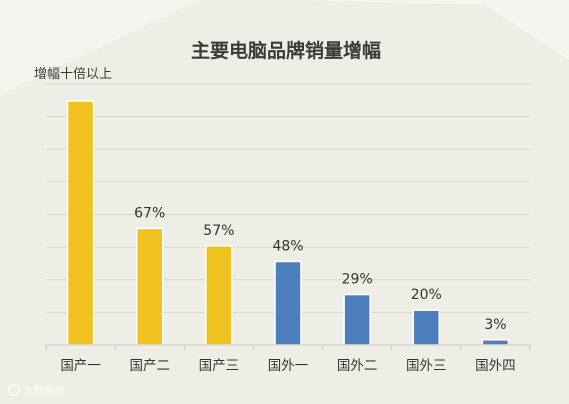 This screenshot has height=404, width=569. I want to click on bar-value-label: 57%, so click(218, 231).